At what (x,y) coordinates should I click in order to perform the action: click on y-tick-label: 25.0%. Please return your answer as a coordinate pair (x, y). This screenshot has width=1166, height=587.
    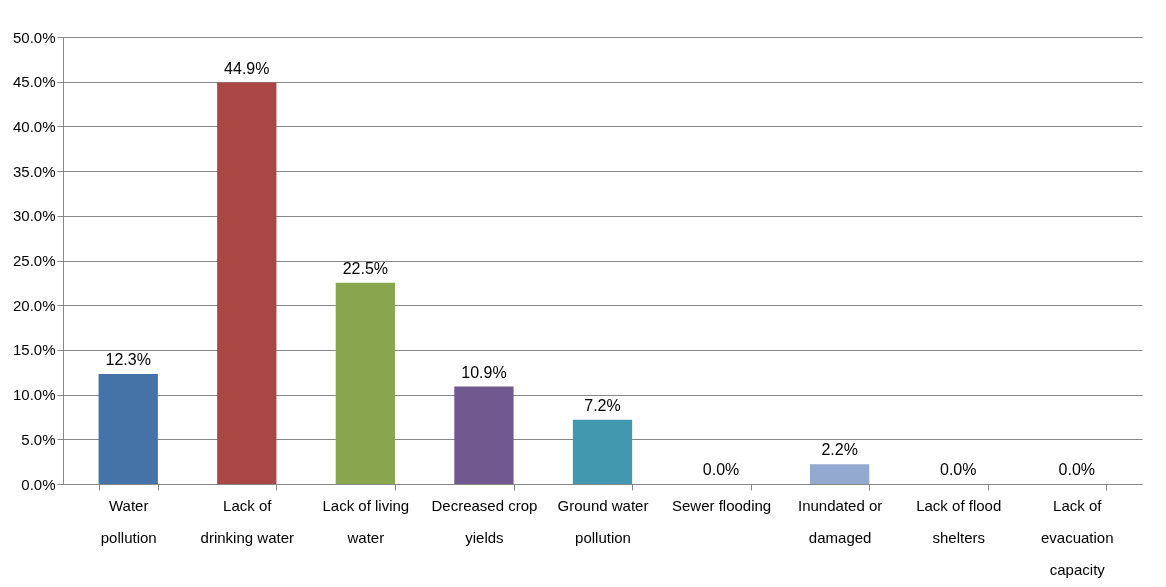
    Looking at the image, I should click on (34, 260).